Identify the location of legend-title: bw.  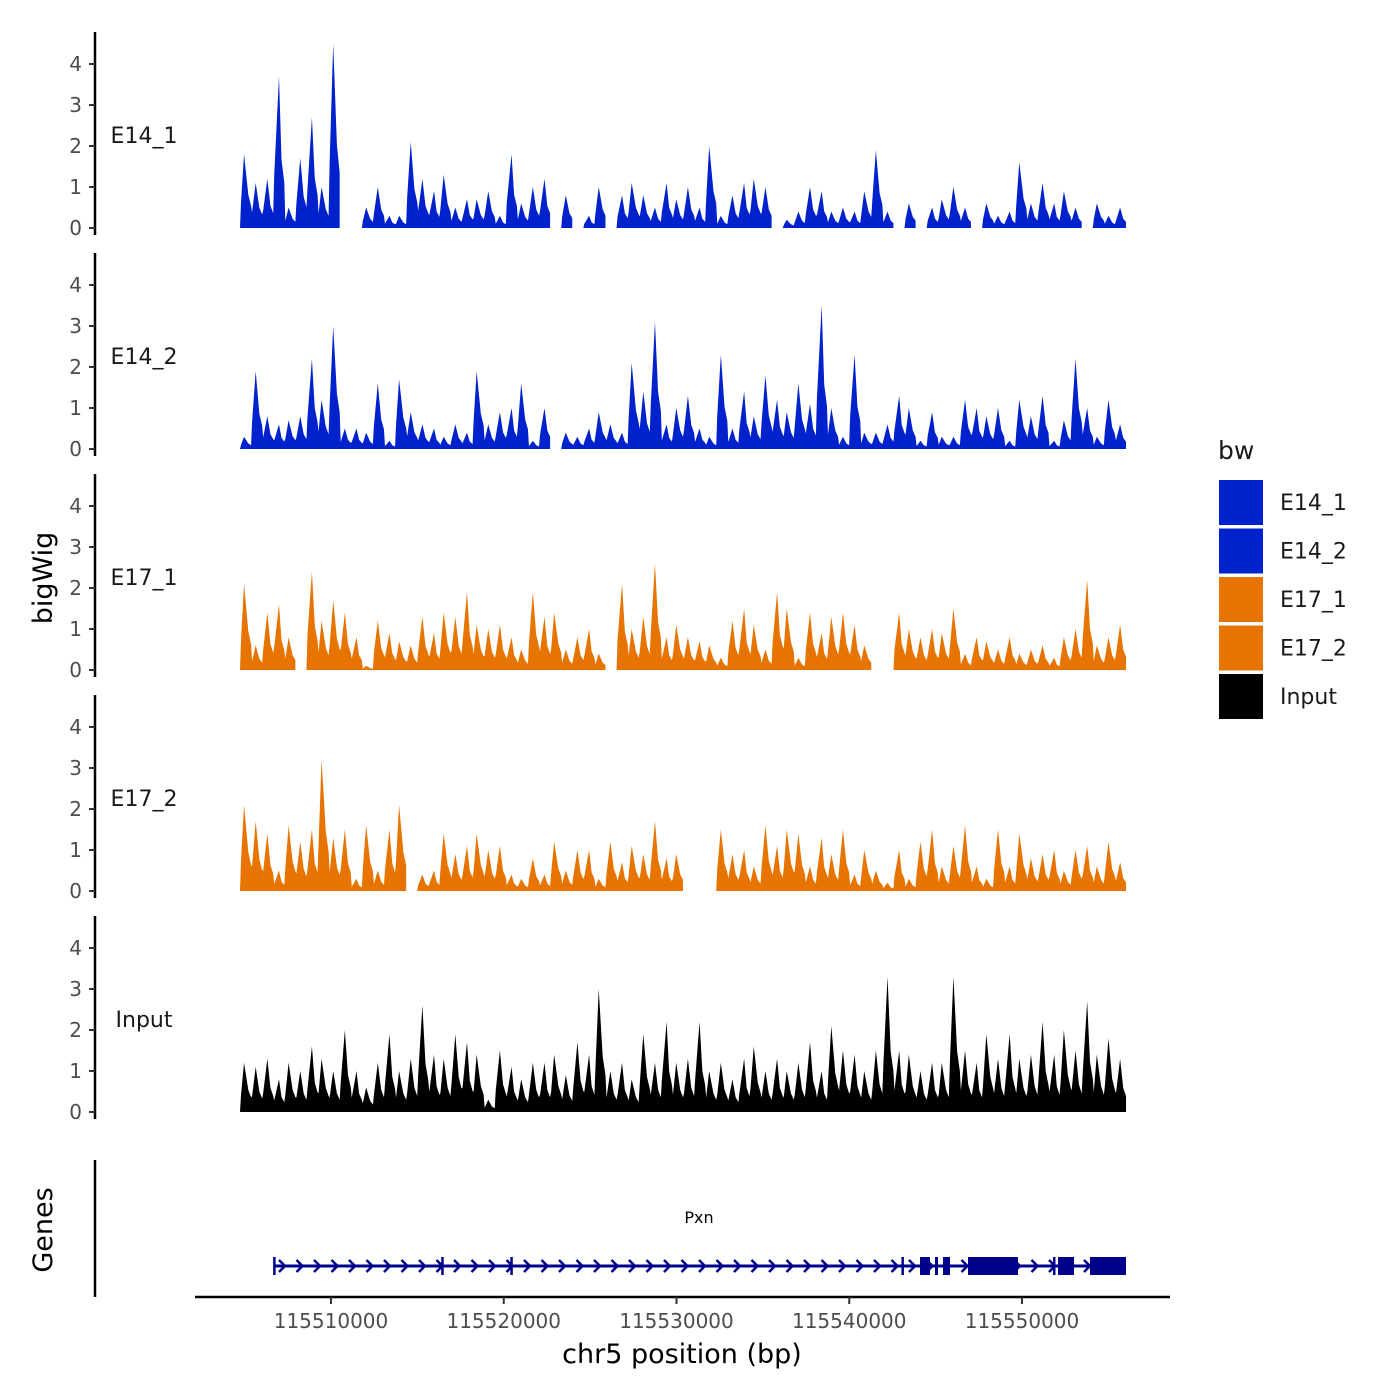
(1236, 450).